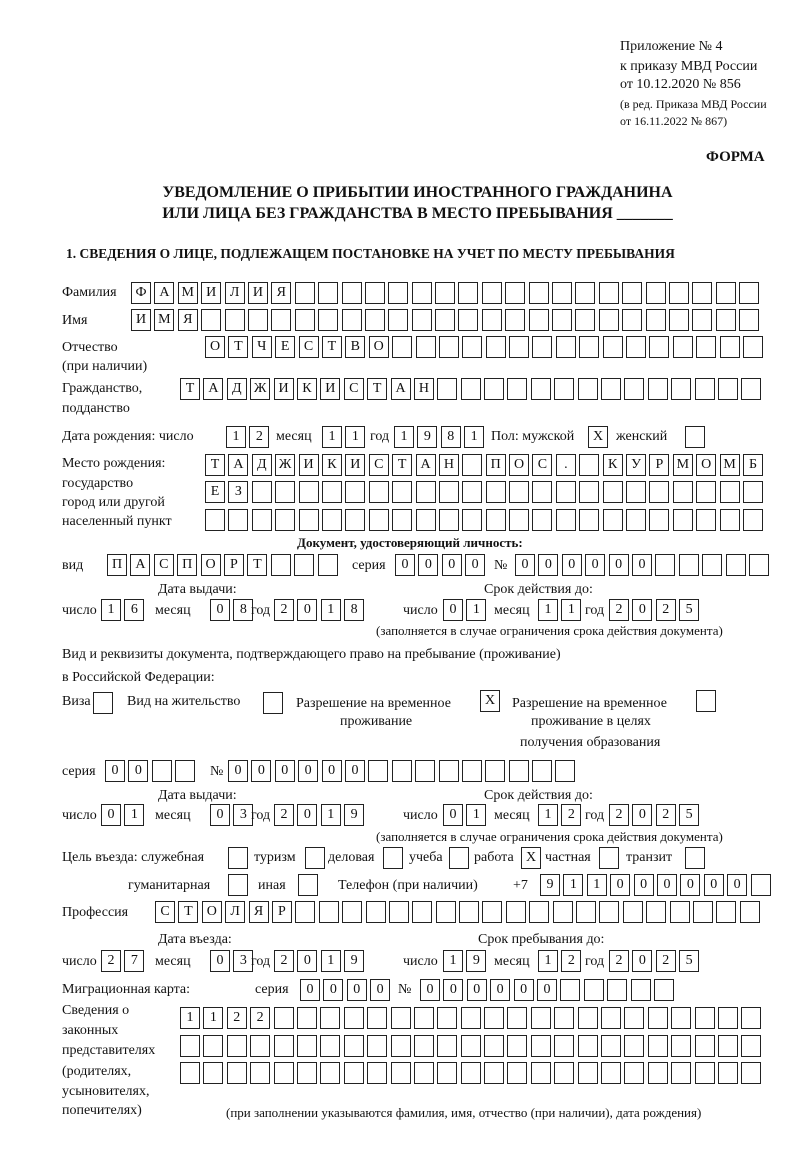 The width and height of the screenshot is (800, 1163). I want to click on other-checkbox, so click(309, 885).